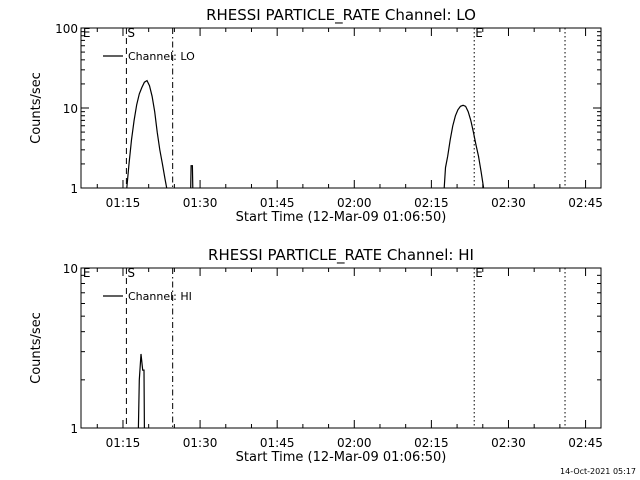 The height and width of the screenshot is (480, 640). What do you see at coordinates (341, 255) in the screenshot?
I see `chart-title: RHESSI PARTICLE_RATE Channel: HI` at bounding box center [341, 255].